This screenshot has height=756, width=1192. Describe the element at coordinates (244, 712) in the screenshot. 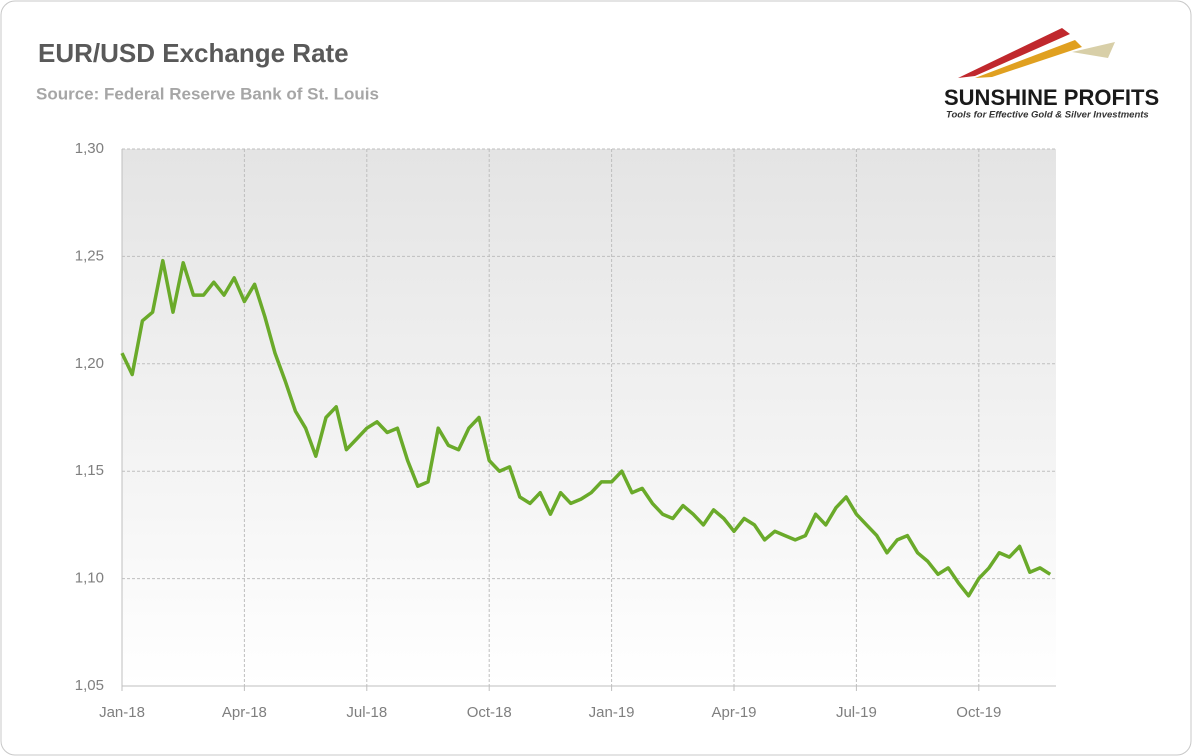

I see `x-tick-label: Apr-18` at that location.